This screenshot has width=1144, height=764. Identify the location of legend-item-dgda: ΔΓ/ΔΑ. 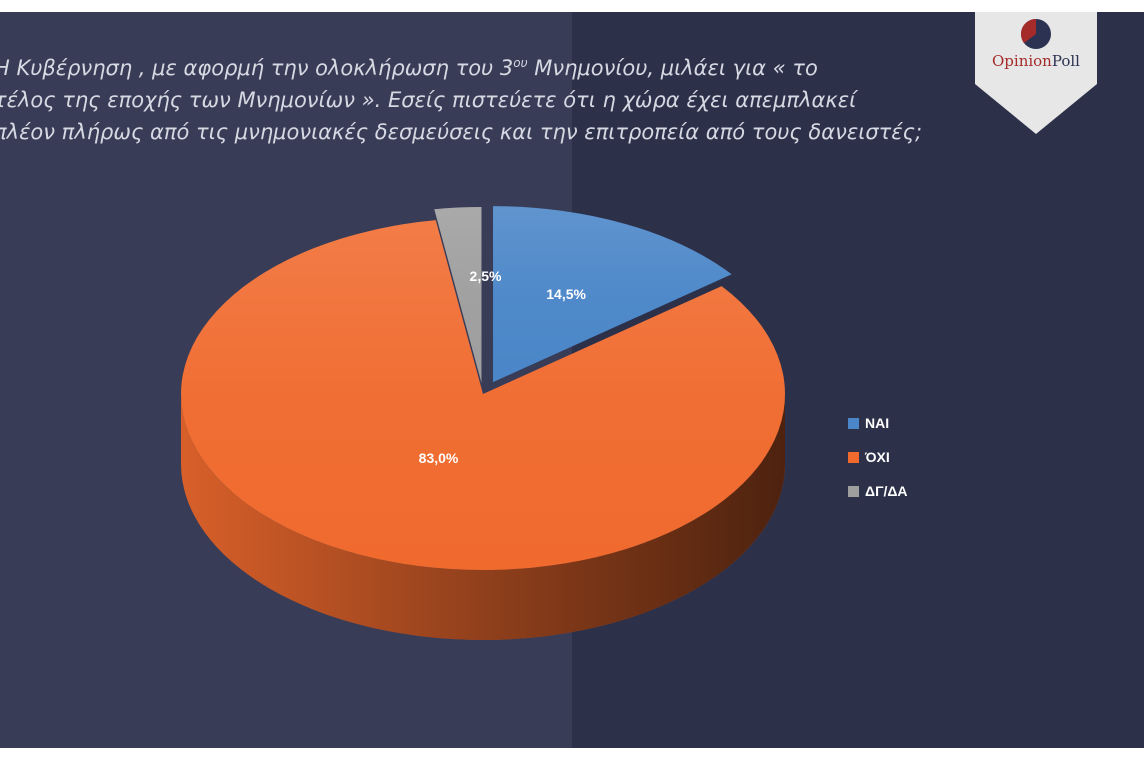
(878, 491).